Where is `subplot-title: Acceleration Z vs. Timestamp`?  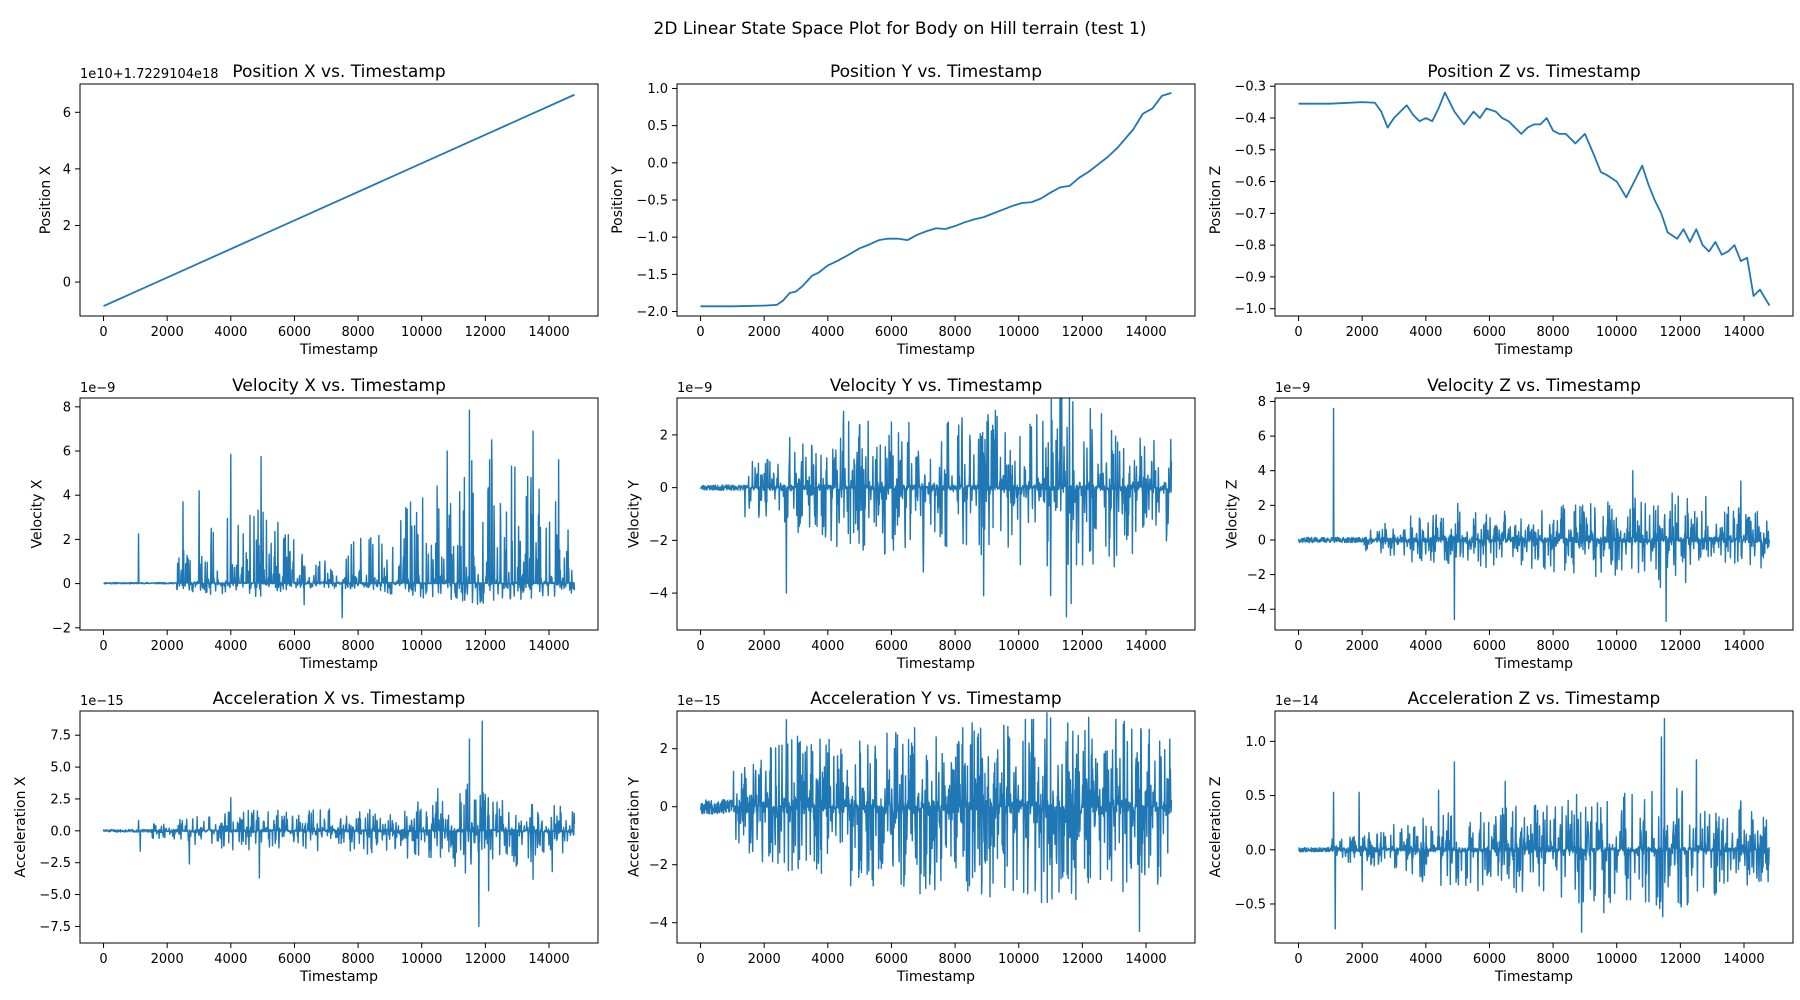
subplot-title: Acceleration Z vs. Timestamp is located at coordinates (1534, 699).